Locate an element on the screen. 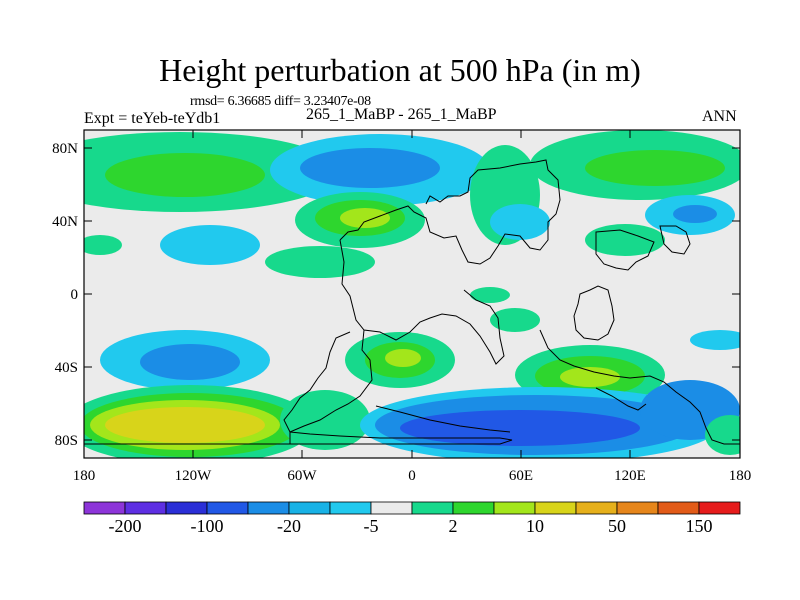  colorbar-label: -100 is located at coordinates (207, 526).